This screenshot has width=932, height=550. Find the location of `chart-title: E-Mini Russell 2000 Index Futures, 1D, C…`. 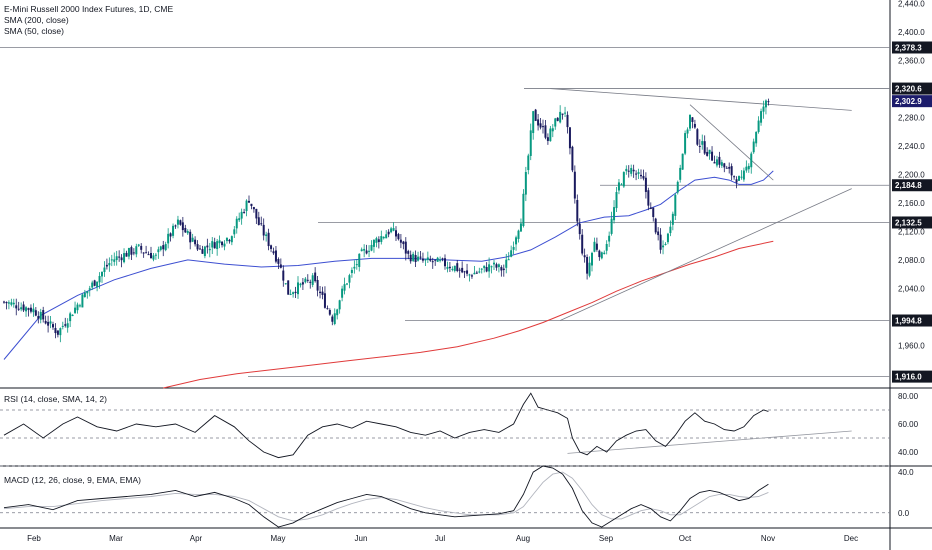

chart-title: E-Mini Russell 2000 Index Futures, 1D, C… is located at coordinates (89, 9).